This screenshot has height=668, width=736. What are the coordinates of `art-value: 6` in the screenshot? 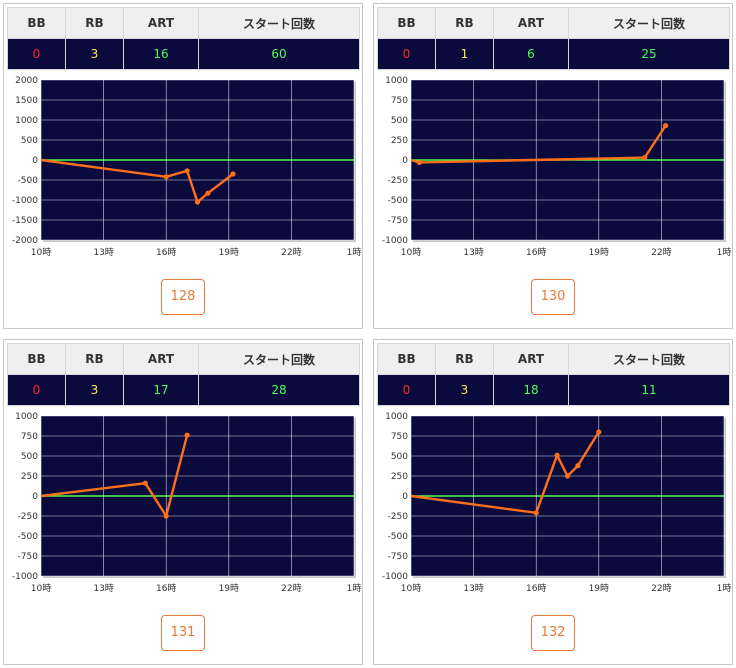 It's located at (531, 54).